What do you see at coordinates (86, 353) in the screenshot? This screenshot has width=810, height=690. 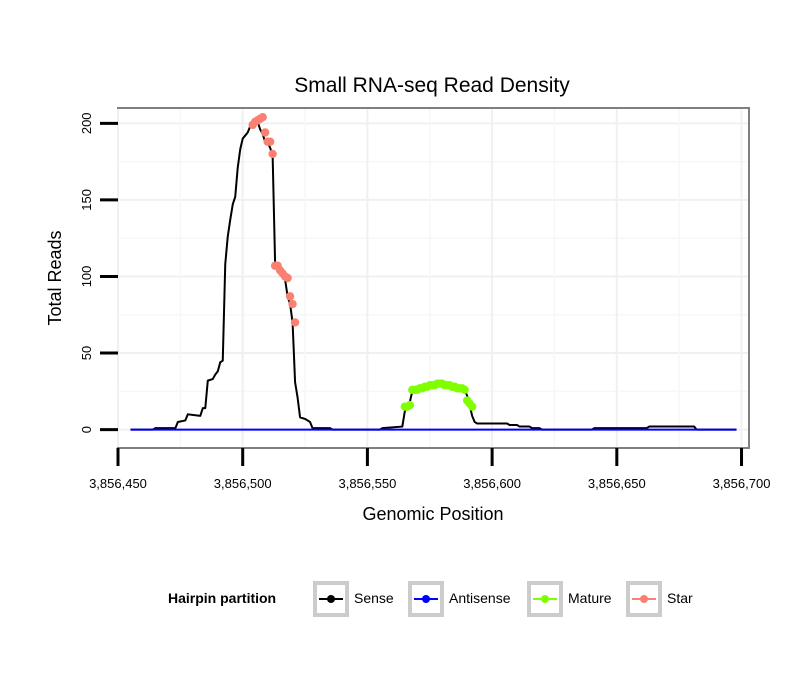 I see `y-tick-label: 50` at bounding box center [86, 353].